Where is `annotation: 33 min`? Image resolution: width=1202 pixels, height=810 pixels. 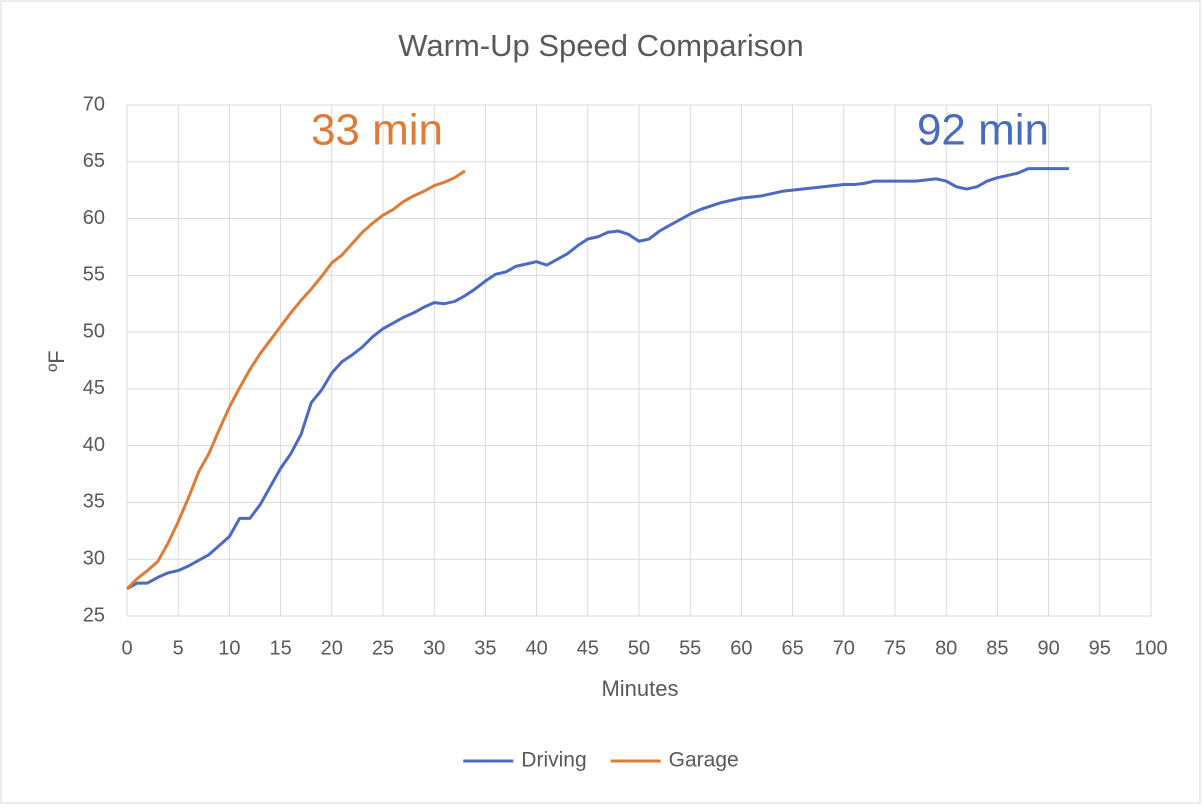
annotation: 33 min is located at coordinates (377, 130).